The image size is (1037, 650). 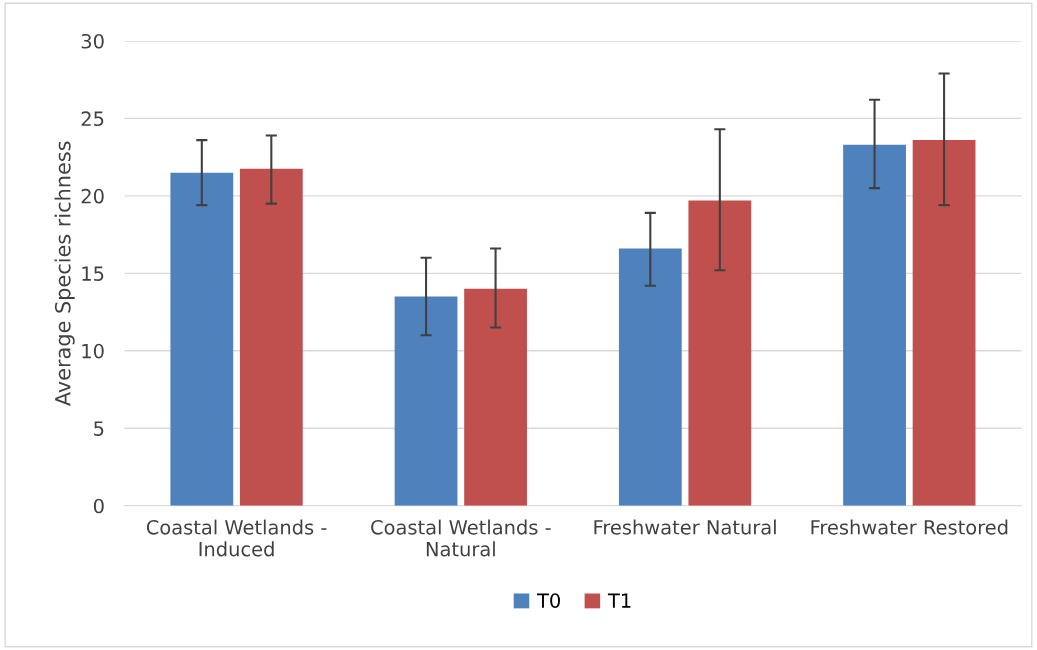 What do you see at coordinates (92, 196) in the screenshot?
I see `y-tick-label: 20` at bounding box center [92, 196].